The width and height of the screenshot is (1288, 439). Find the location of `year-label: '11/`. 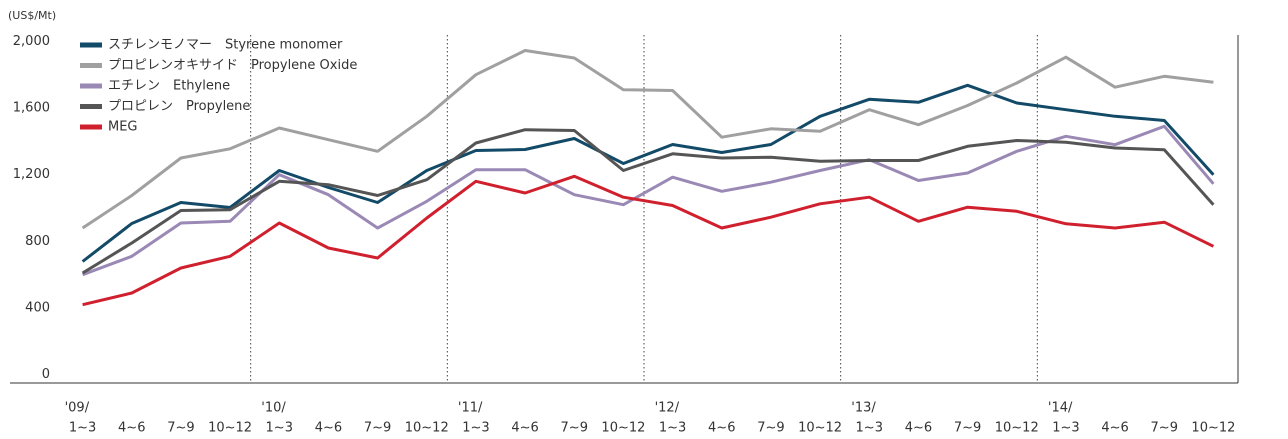

year-label: '11/ is located at coordinates (470, 408).